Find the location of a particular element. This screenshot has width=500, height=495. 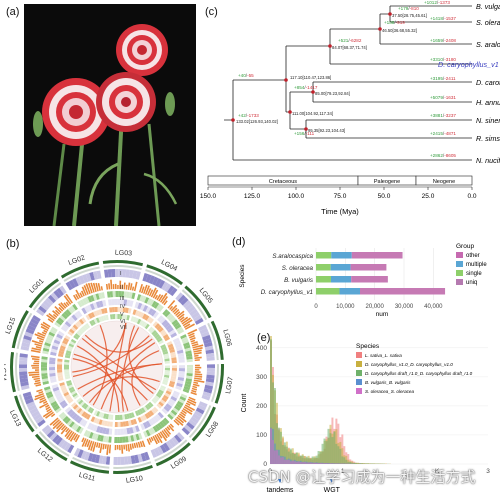

category-label: B. vulgaris is located at coordinates (298, 280).